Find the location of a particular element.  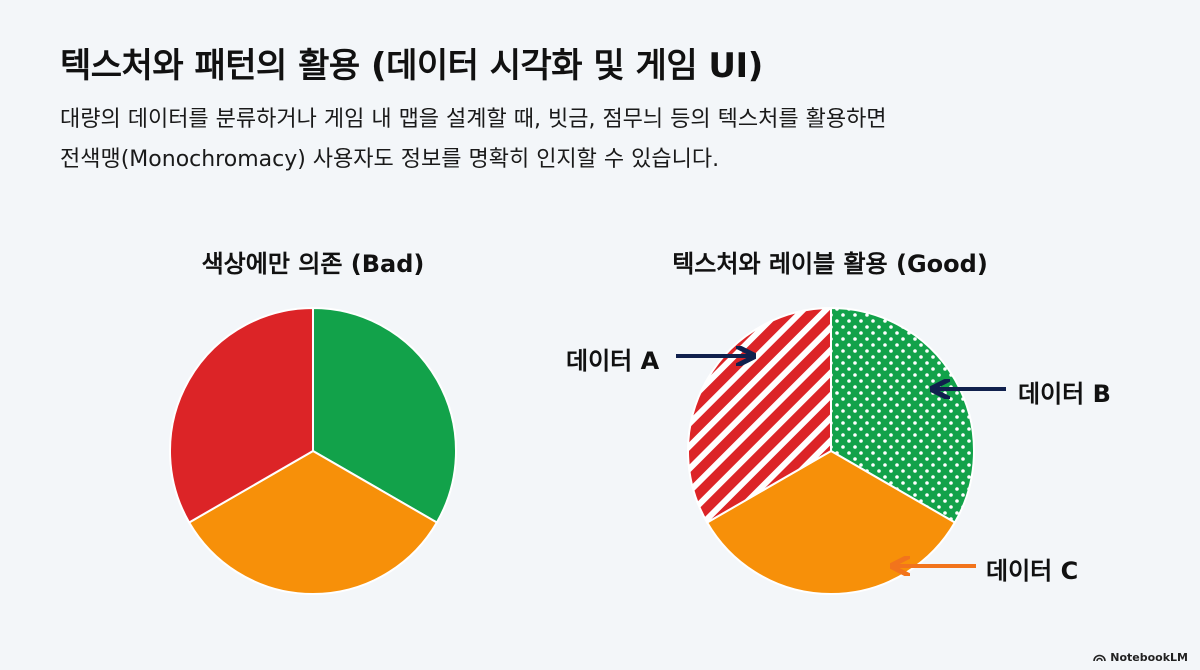

label-data-a: 데이터 A is located at coordinates (613, 361).